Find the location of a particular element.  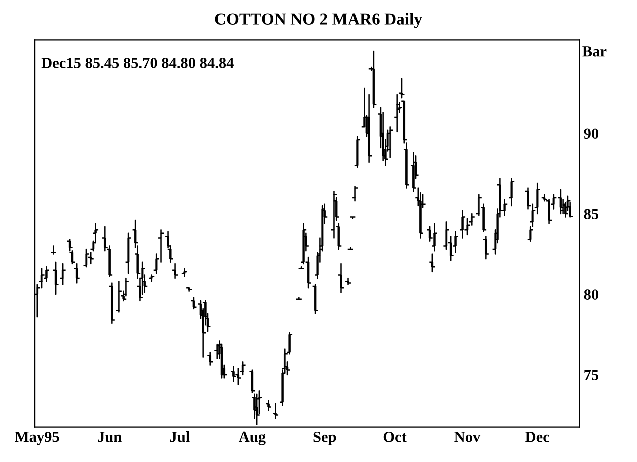

x-tick-label: Sep is located at coordinates (325, 439).